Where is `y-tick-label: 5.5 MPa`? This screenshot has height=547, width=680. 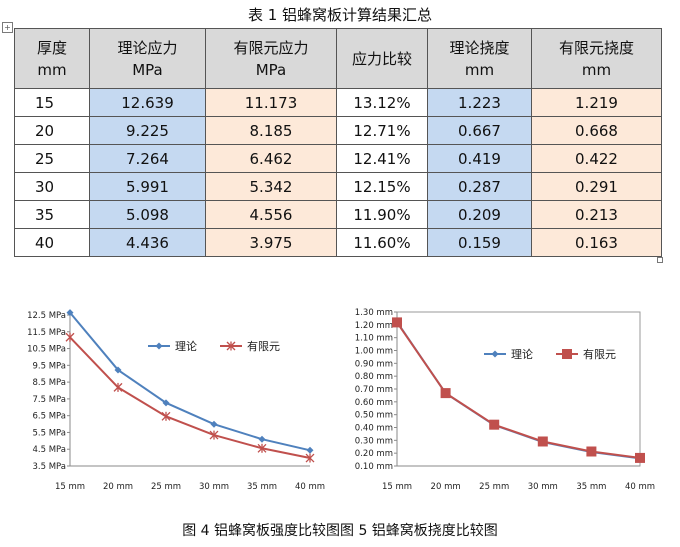
y-tick-label: 5.5 MPa is located at coordinates (49, 433).